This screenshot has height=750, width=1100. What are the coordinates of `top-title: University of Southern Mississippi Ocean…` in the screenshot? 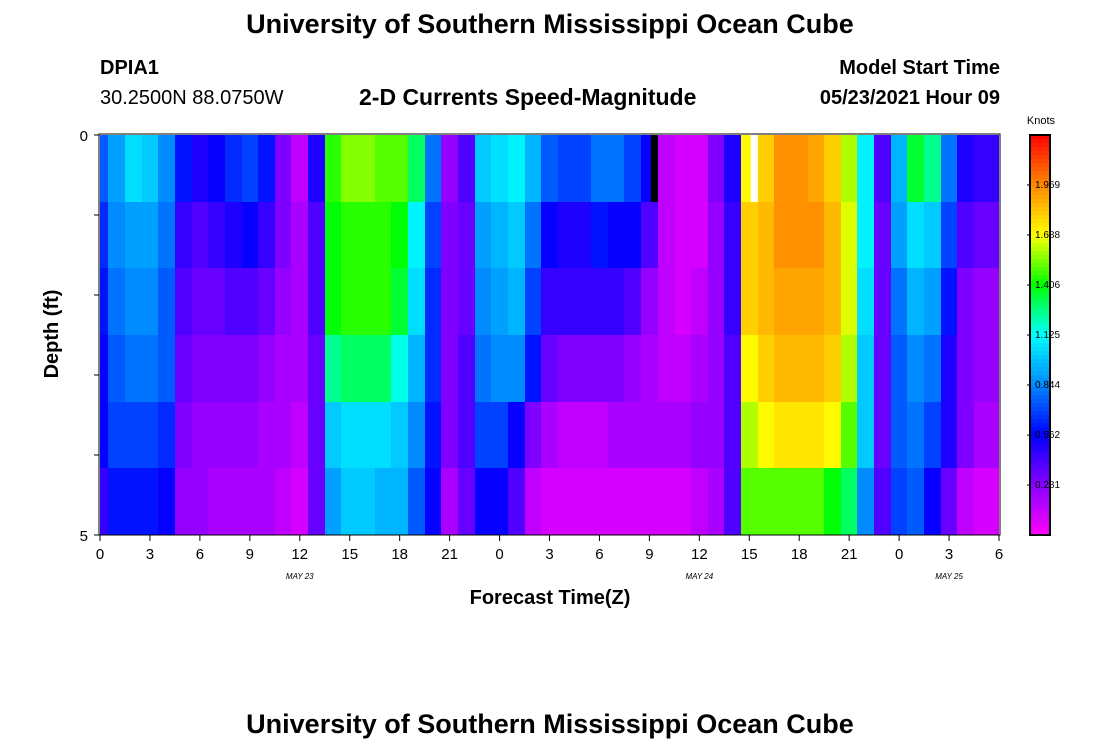 It's located at (550, 24).